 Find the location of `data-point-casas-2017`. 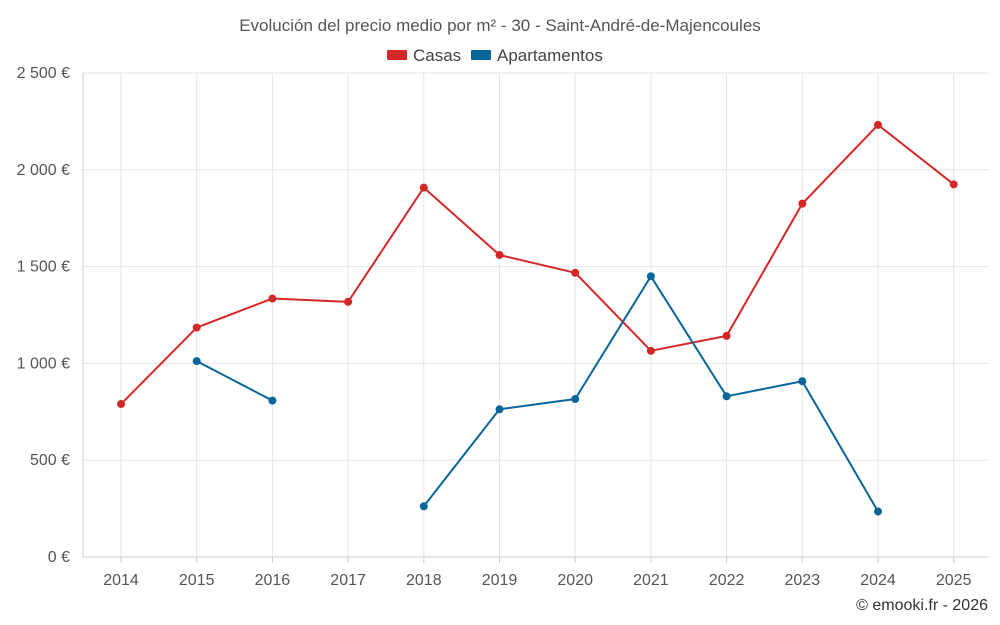

data-point-casas-2017 is located at coordinates (348, 301).